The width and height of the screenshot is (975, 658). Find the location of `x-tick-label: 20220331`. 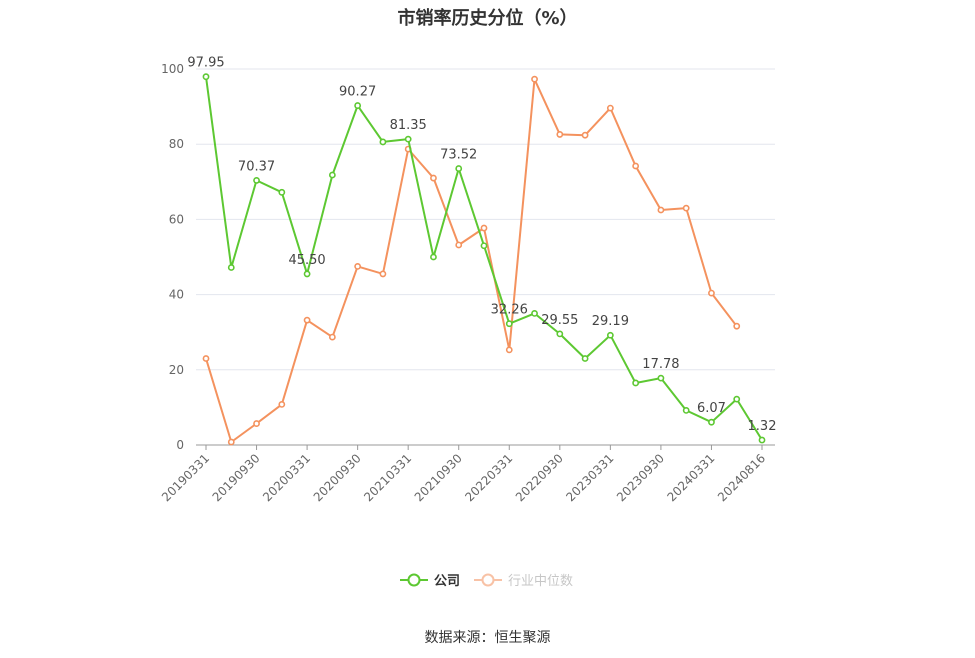

x-tick-label: 20220331 is located at coordinates (488, 477).